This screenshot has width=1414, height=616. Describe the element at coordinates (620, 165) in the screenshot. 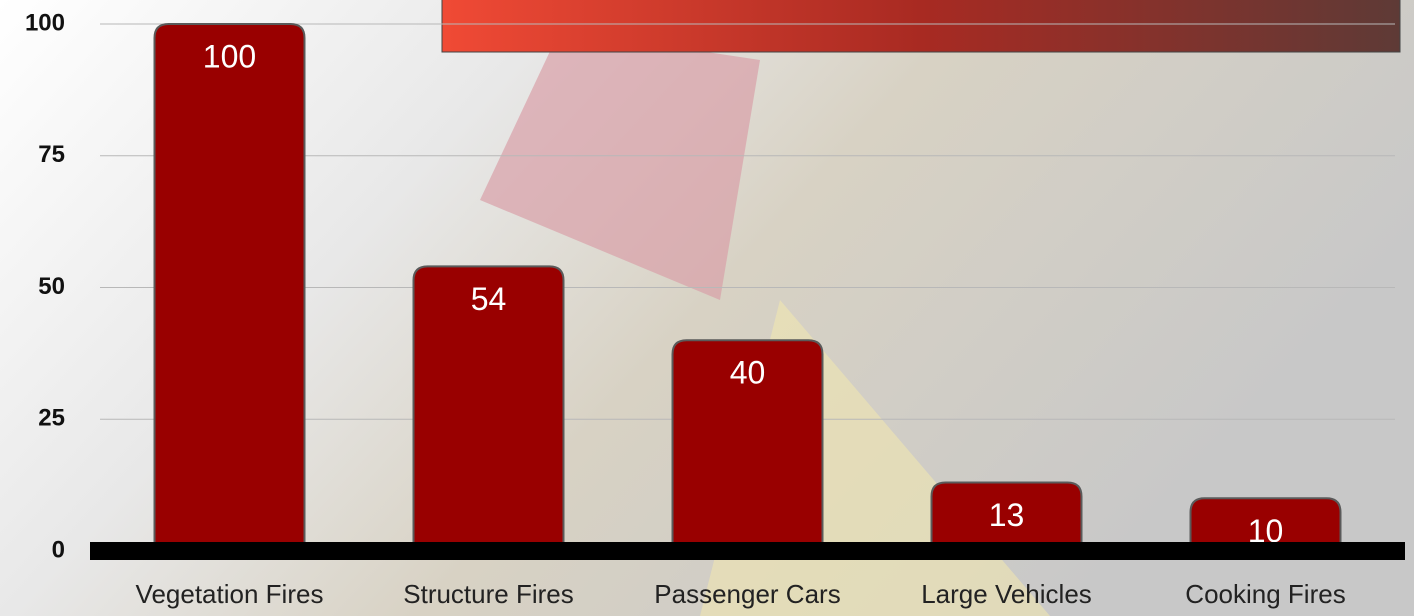

I see `background-decor` at that location.